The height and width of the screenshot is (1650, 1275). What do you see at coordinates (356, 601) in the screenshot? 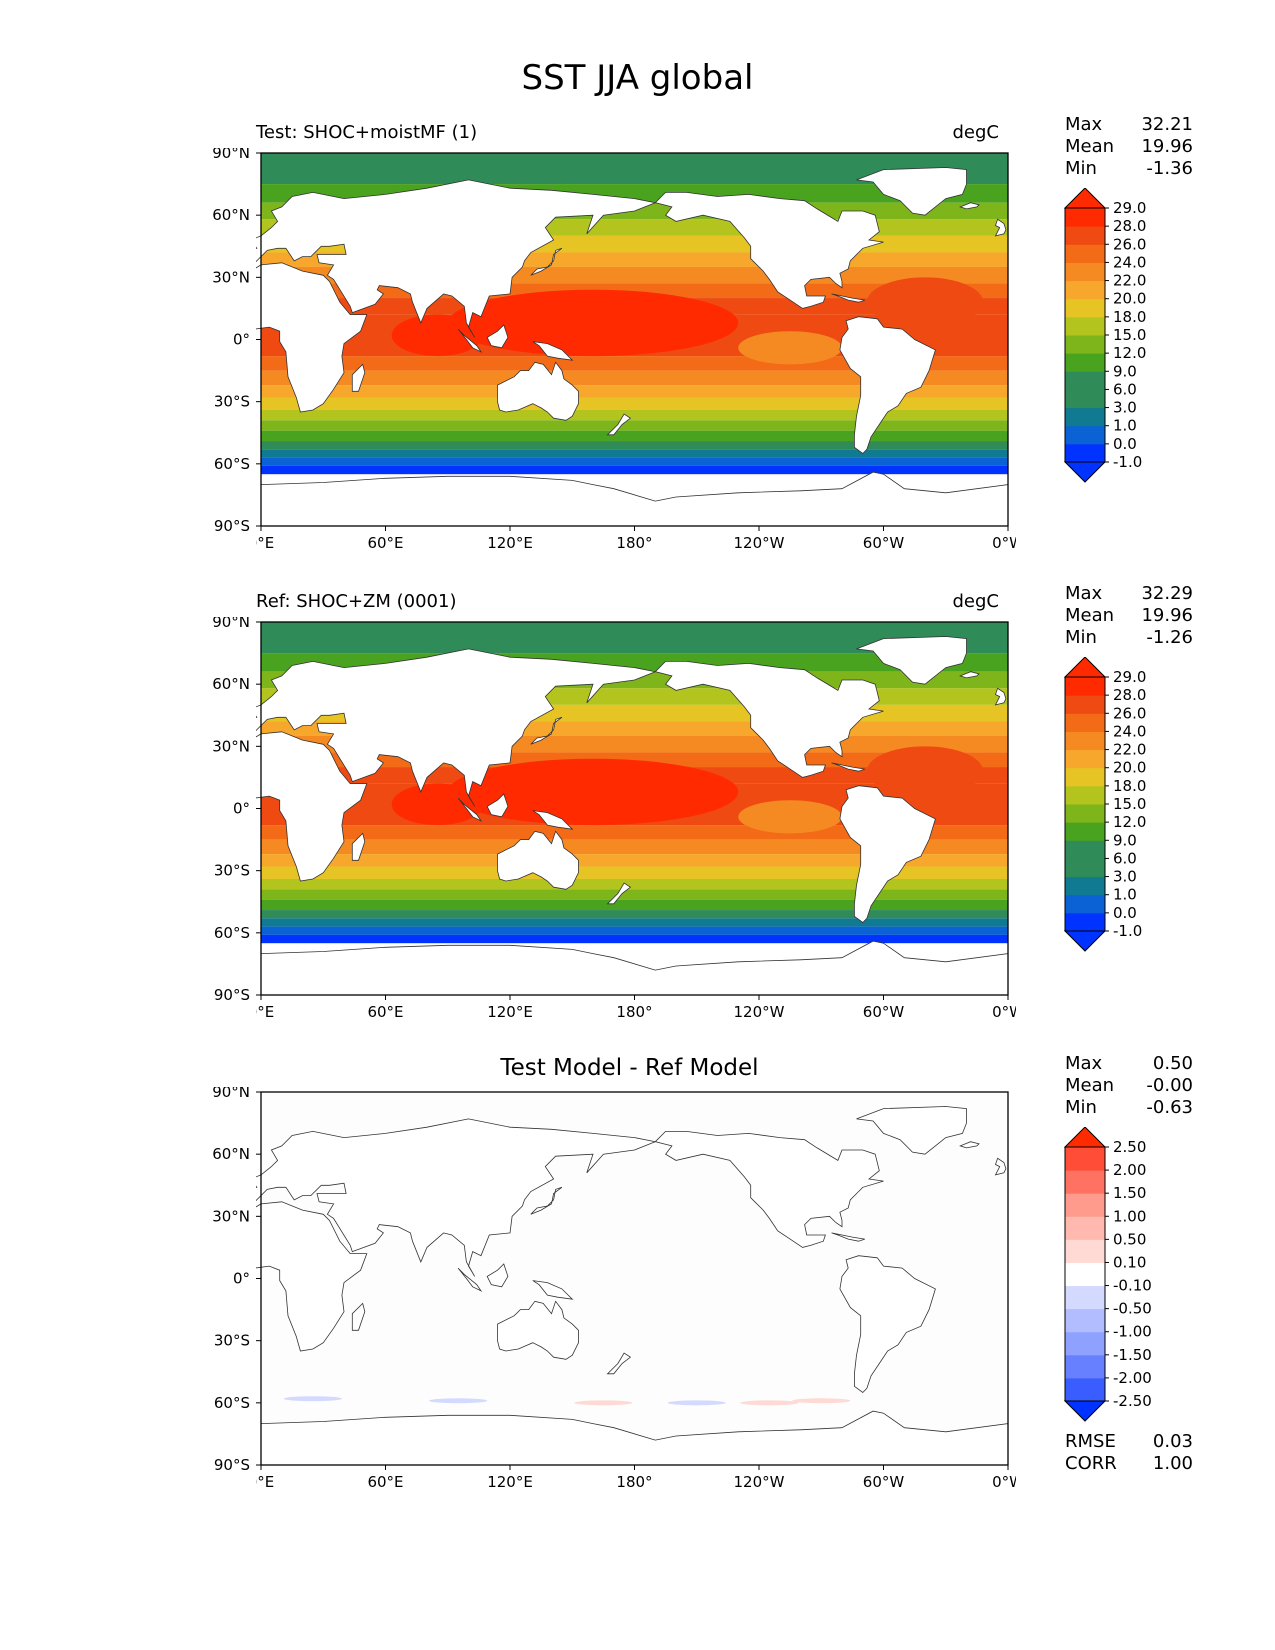
I see `ref-panel-title: Ref: SHOC+ZM (0001)` at bounding box center [356, 601].